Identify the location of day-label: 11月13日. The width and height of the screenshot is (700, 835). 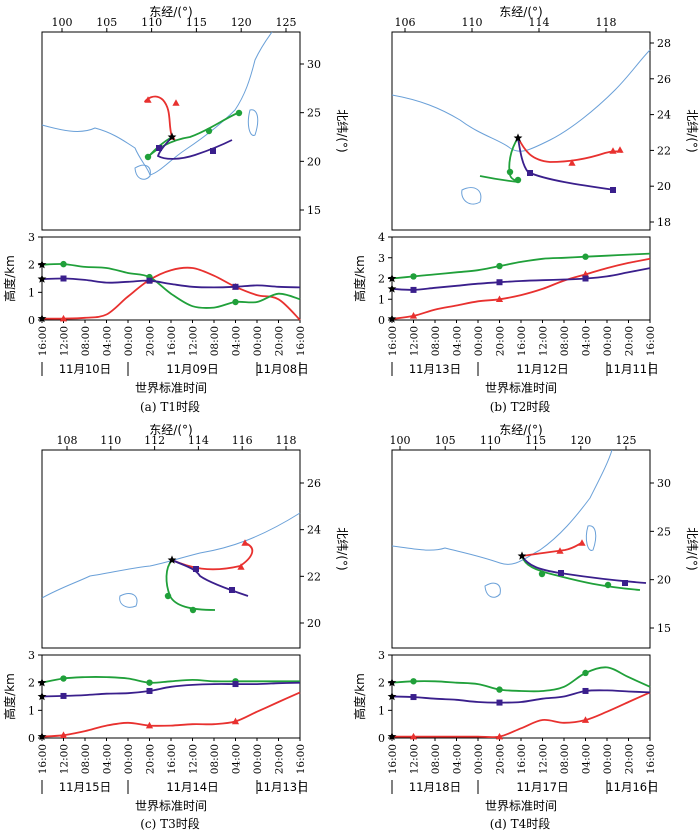
(435, 369).